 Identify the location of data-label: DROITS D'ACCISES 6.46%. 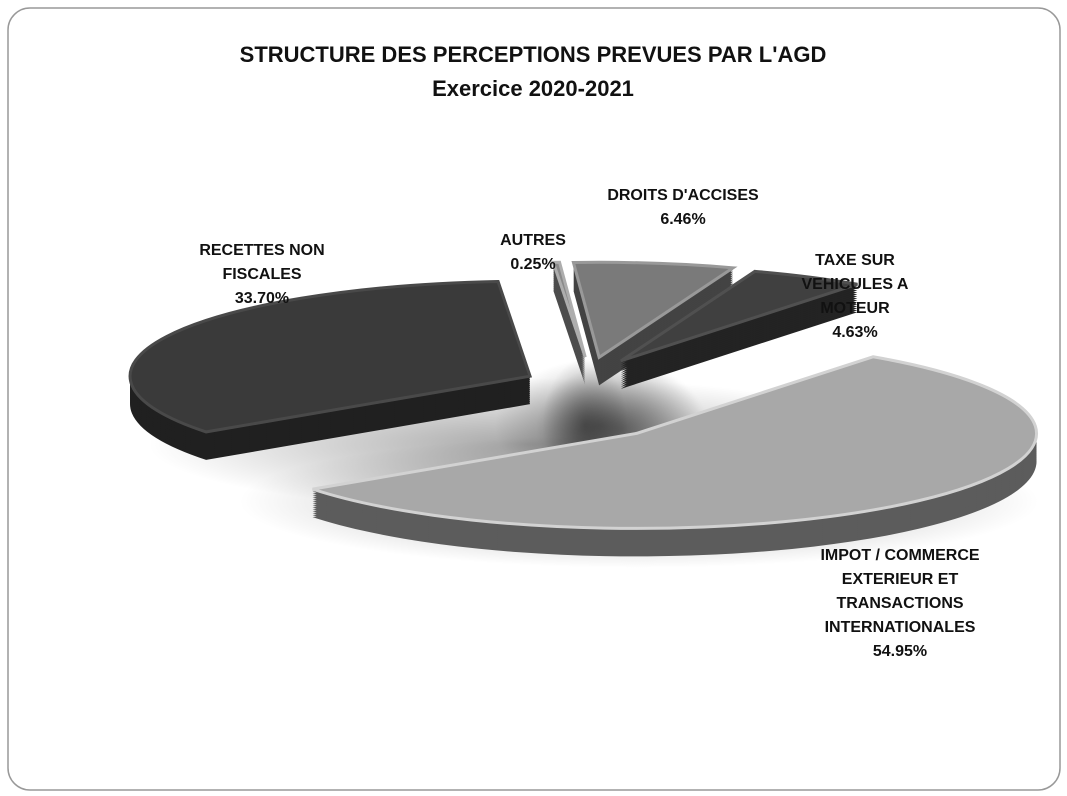
(683, 207).